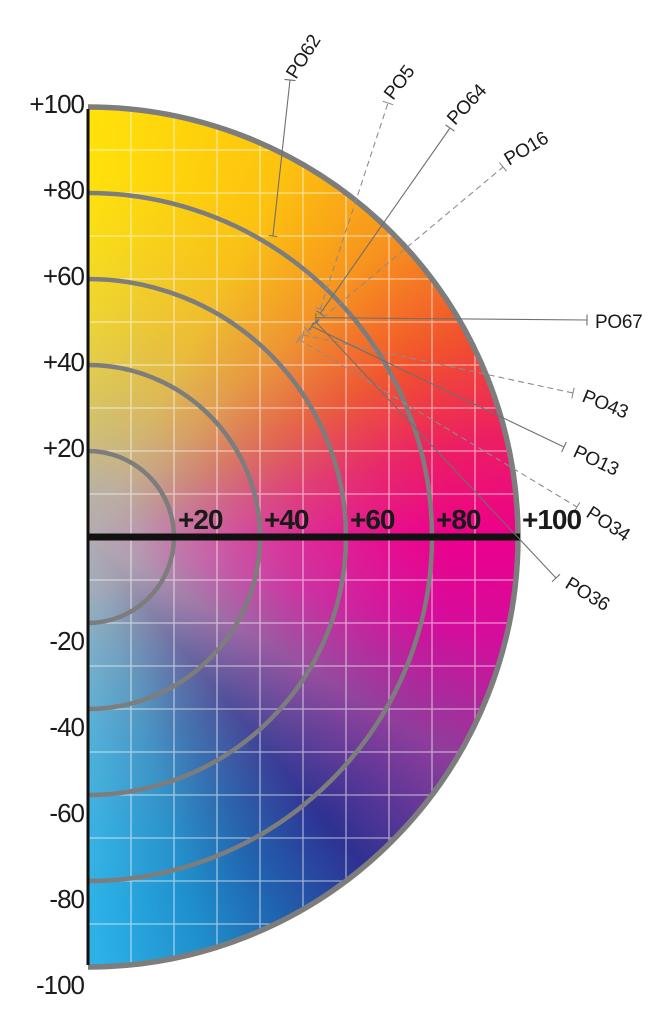 Image resolution: width=668 pixels, height=1024 pixels. Describe the element at coordinates (586, 594) in the screenshot. I see `point-label-PO36: PO36` at that location.